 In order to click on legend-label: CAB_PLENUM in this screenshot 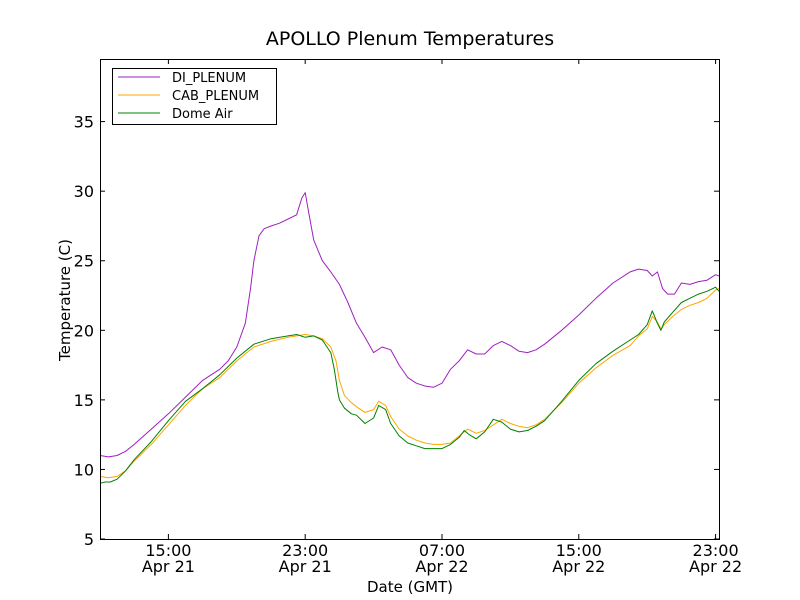, I will do `click(215, 96)`.